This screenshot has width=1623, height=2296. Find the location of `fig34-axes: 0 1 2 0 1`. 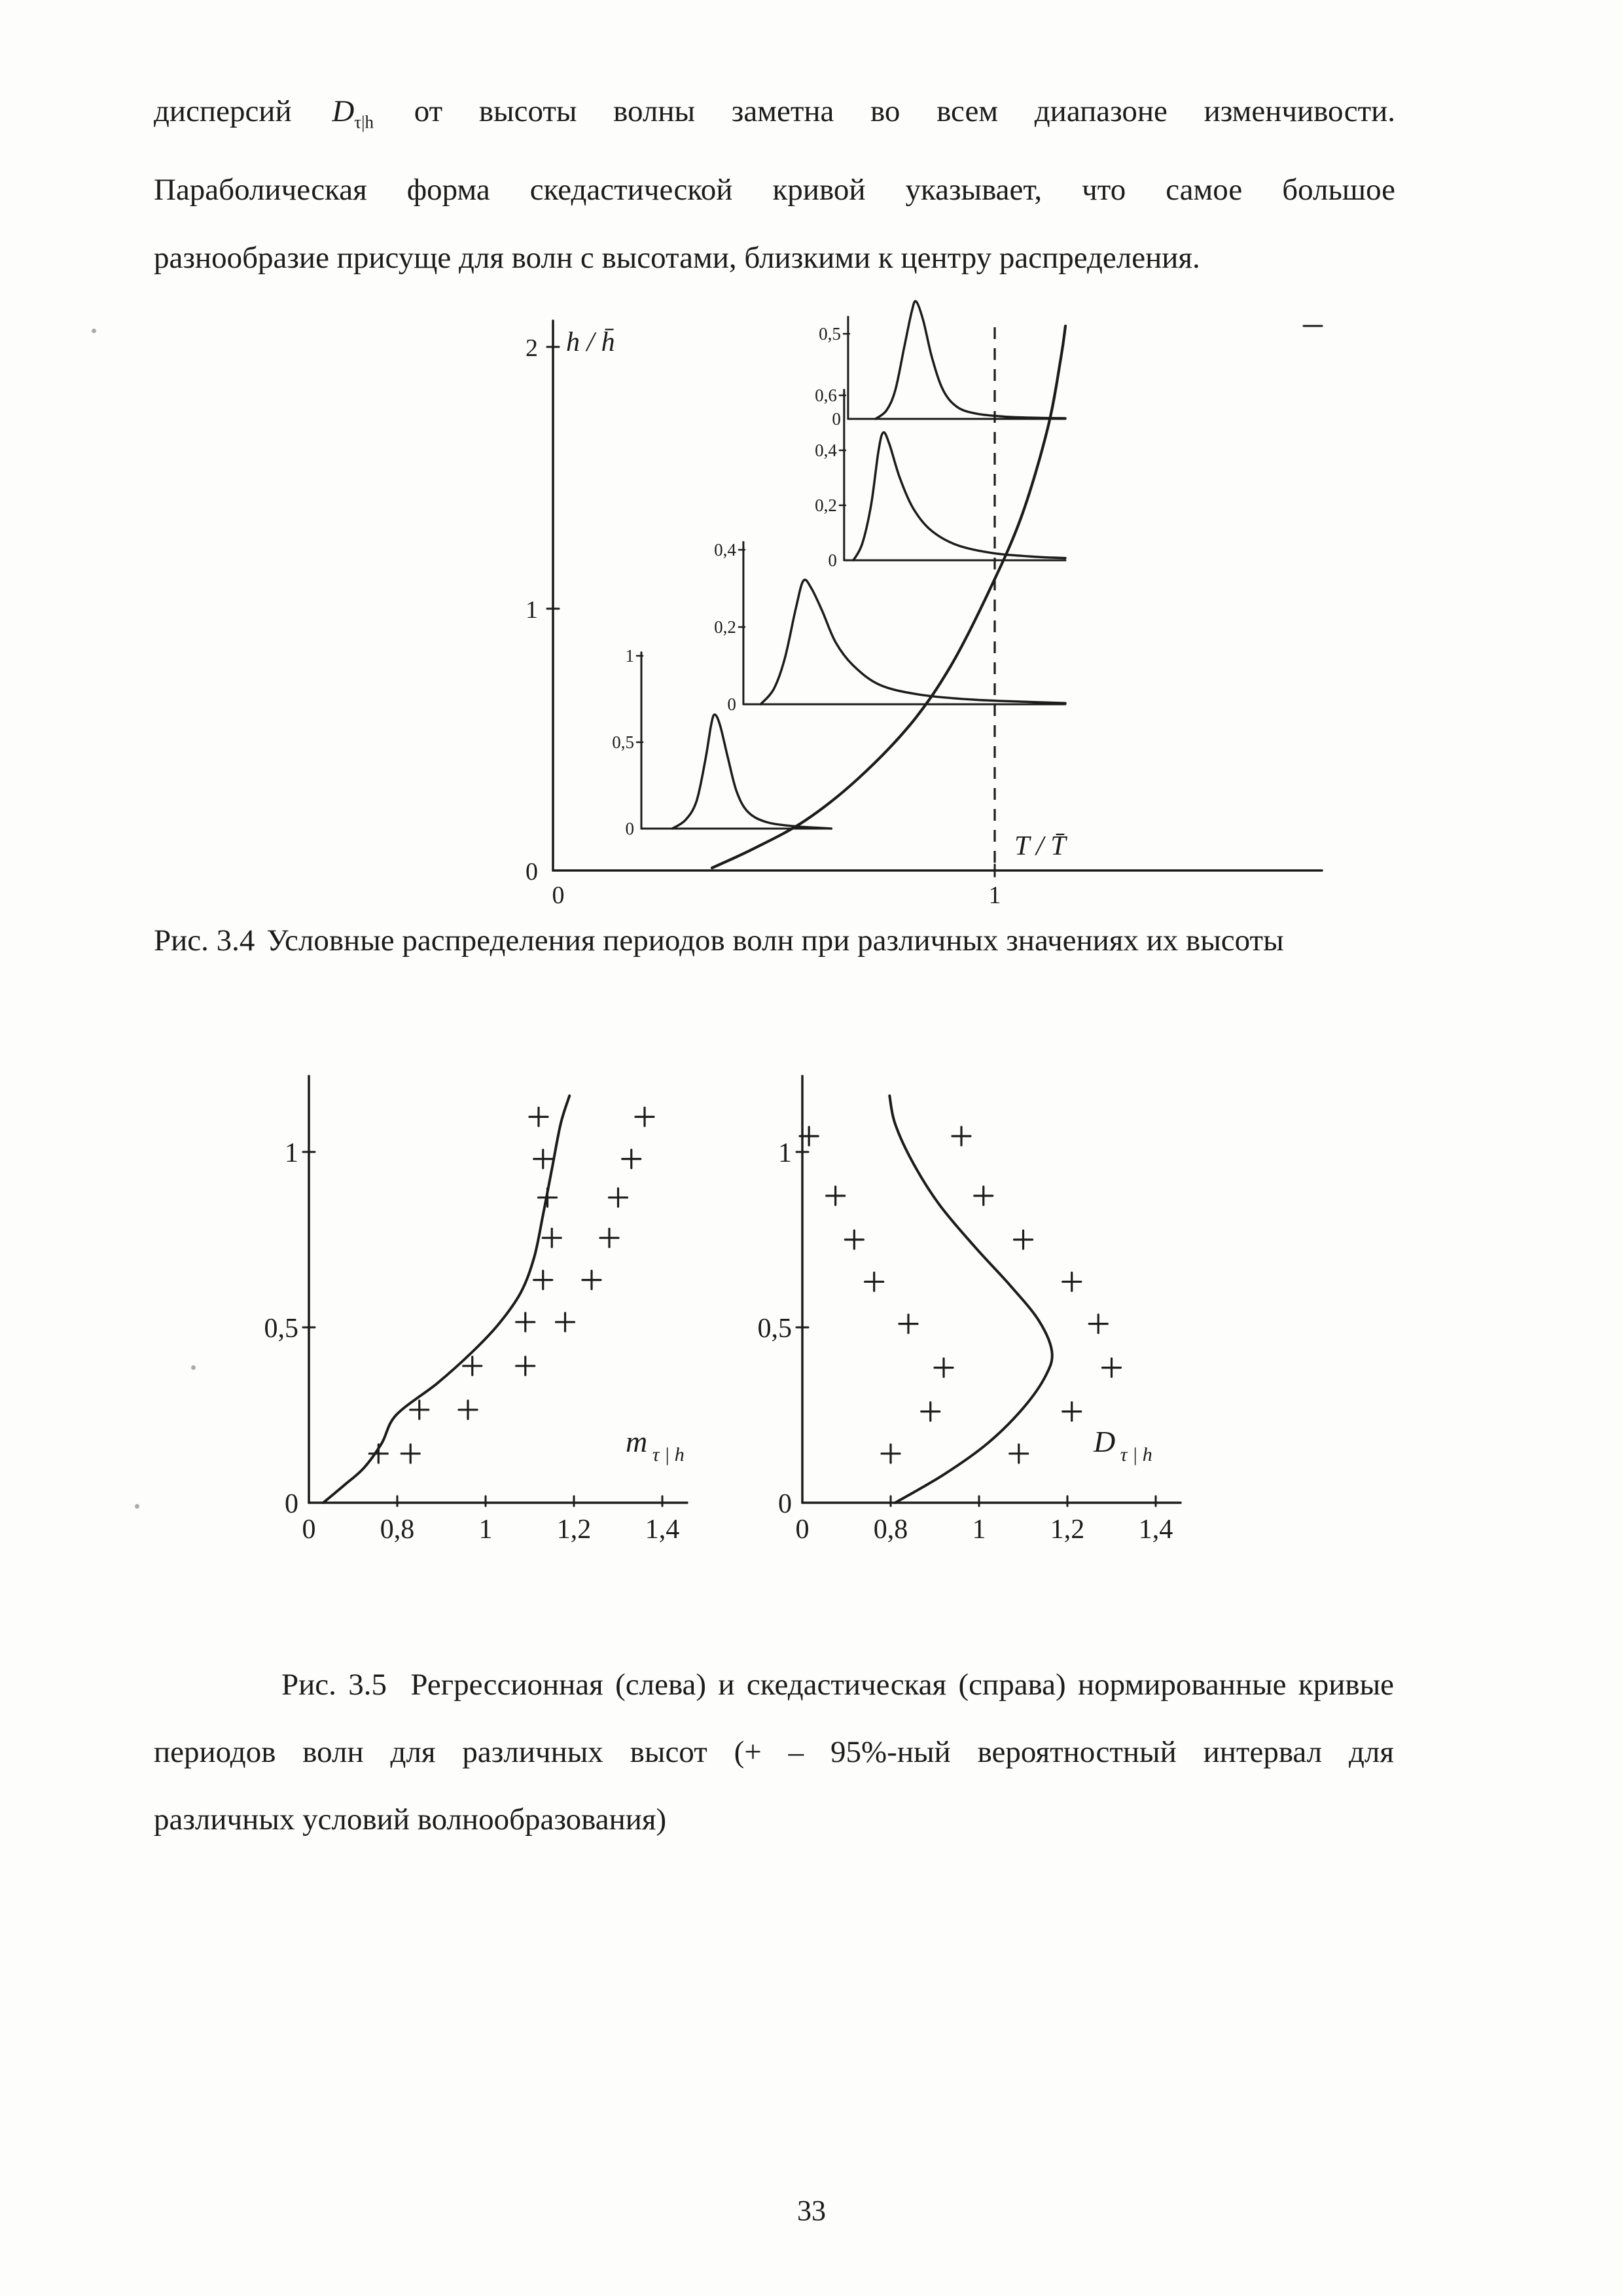

fig34-axes: 0 1 2 0 1 is located at coordinates (925, 614).